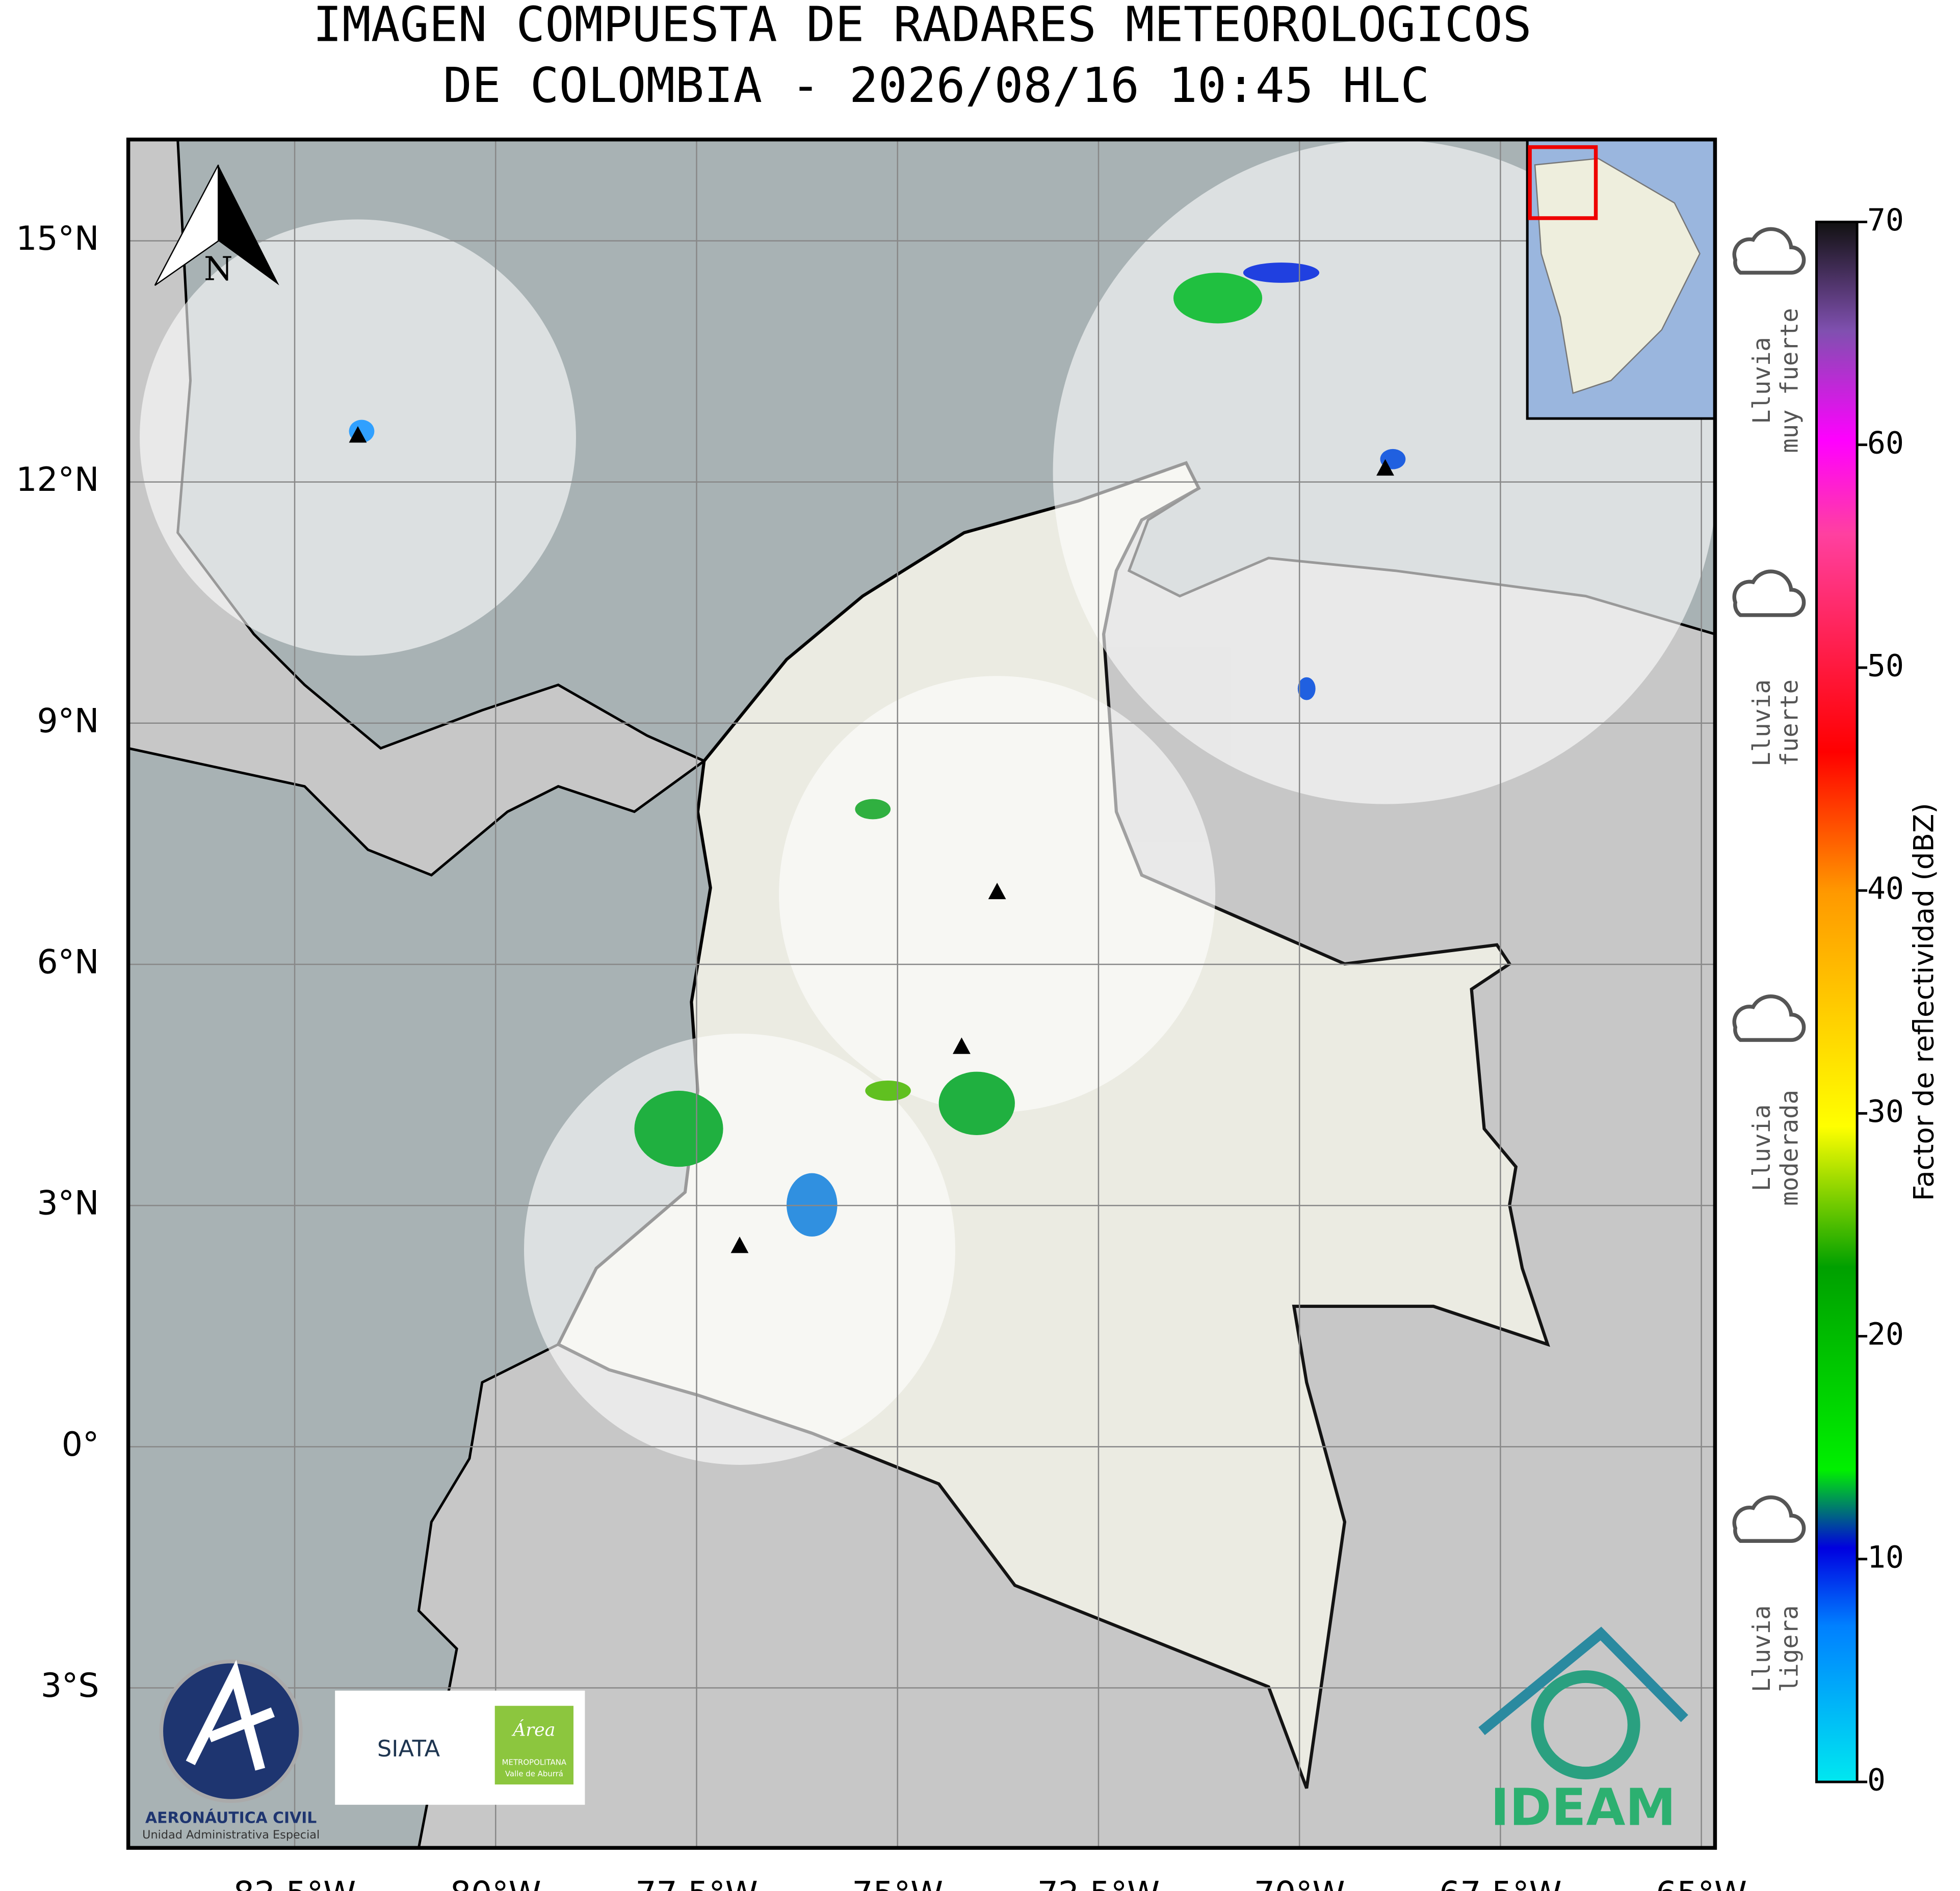 Image resolution: width=1960 pixels, height=1891 pixels. I want to click on logo-text: AERONÁUTICA CIVIL, so click(231, 1818).